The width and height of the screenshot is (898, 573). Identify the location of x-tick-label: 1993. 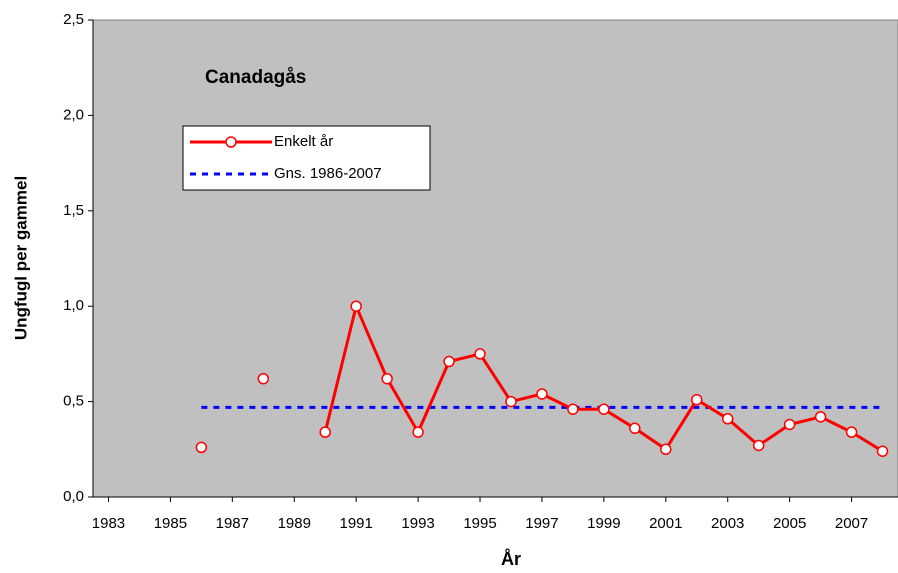
(417, 523).